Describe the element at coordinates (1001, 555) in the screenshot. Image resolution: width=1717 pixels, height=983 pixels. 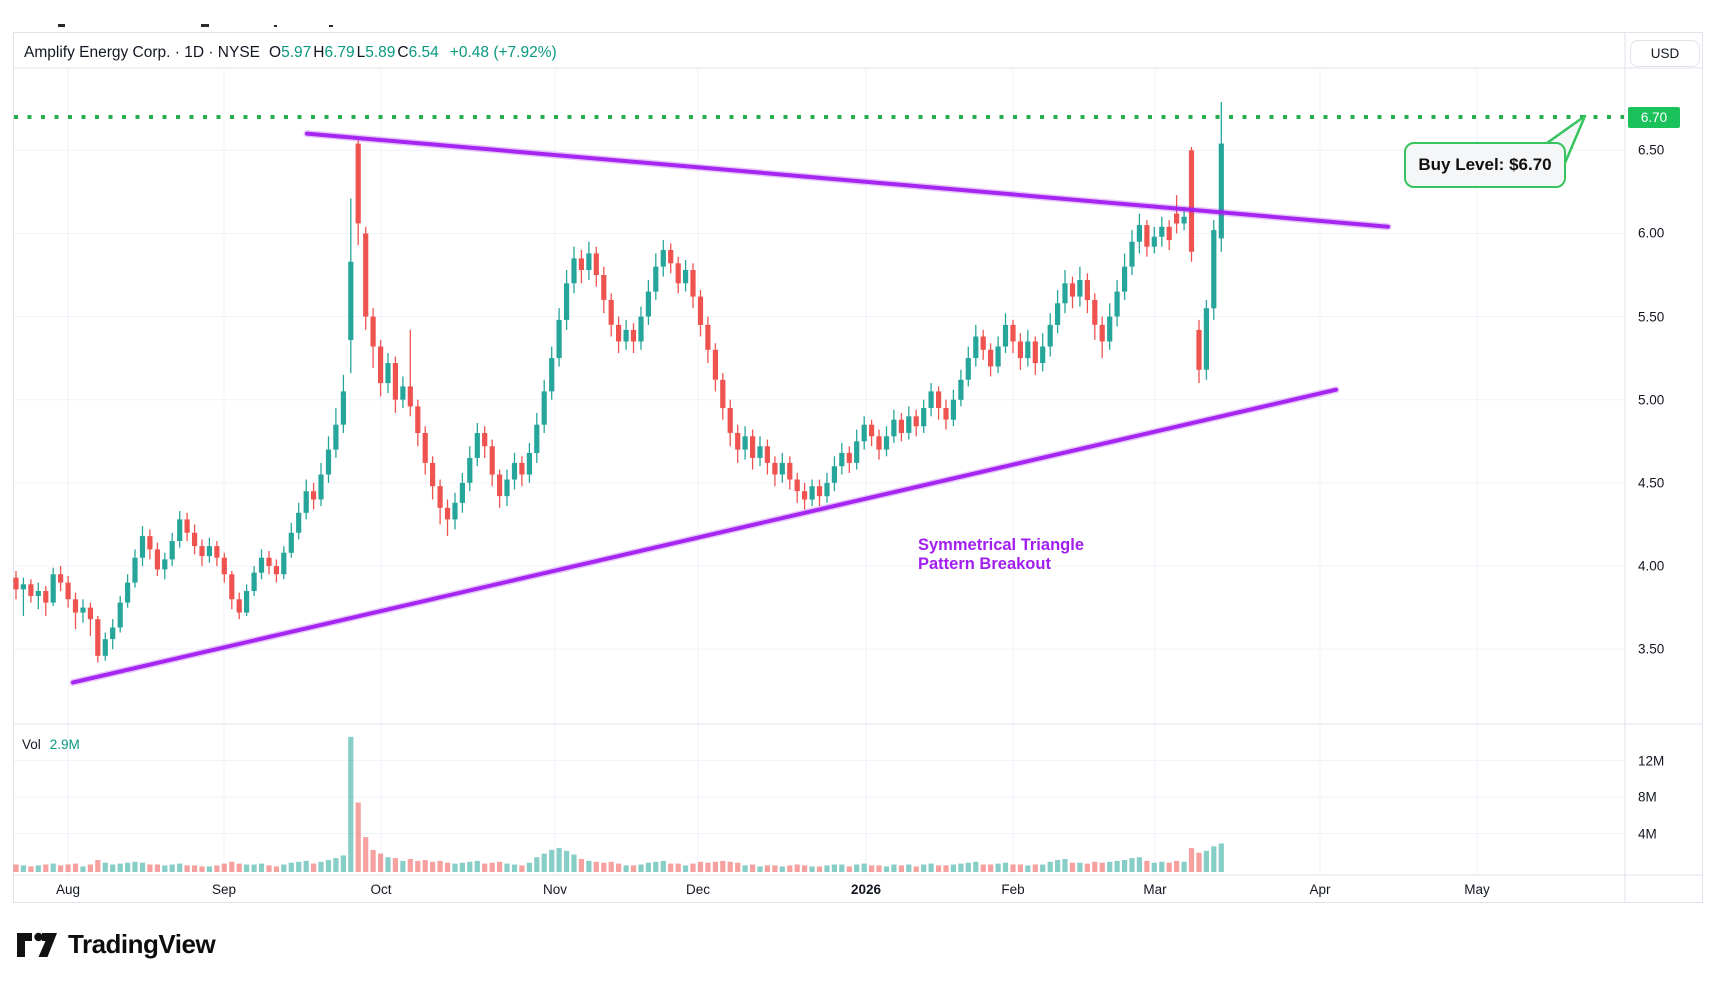
I see `pattern-annotation: Symmetrical Triangle Pattern Breakout` at that location.